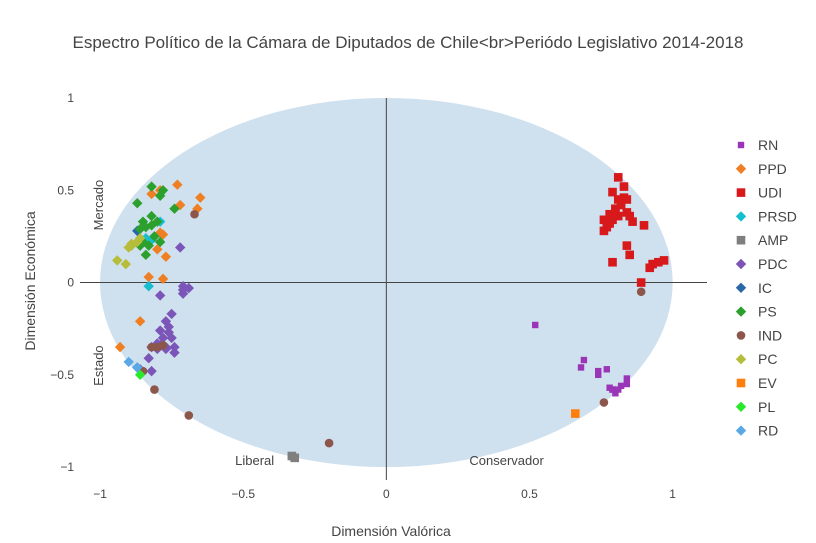  Describe the element at coordinates (767, 312) in the screenshot. I see `legend-label: PS` at that location.